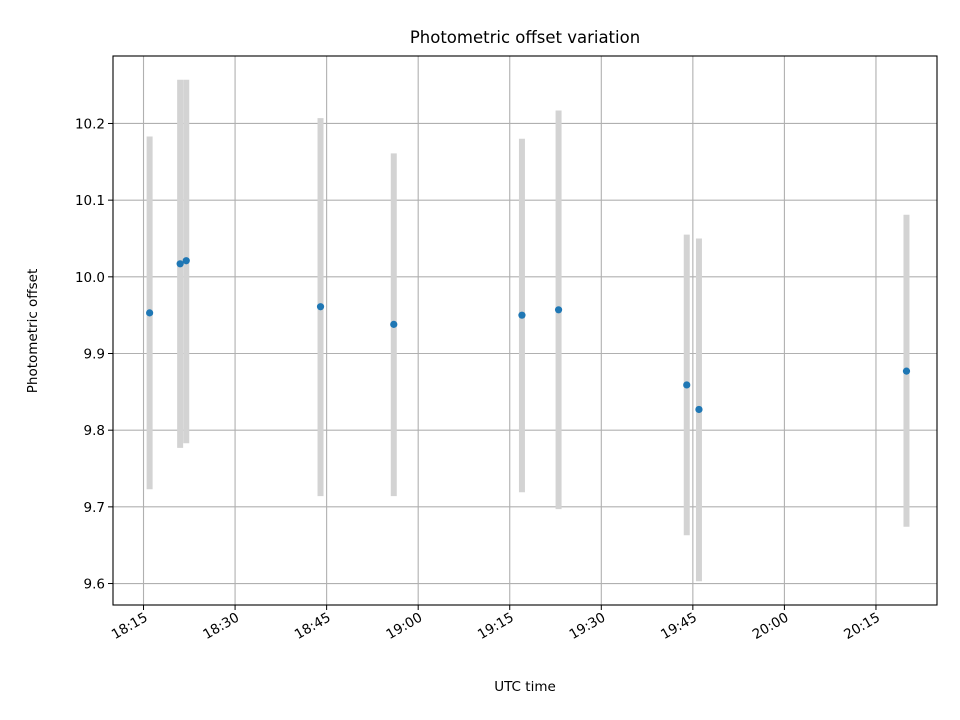 The image size is (960, 720). What do you see at coordinates (33, 331) in the screenshot?
I see `y-axis-label: Photometric offset` at bounding box center [33, 331].